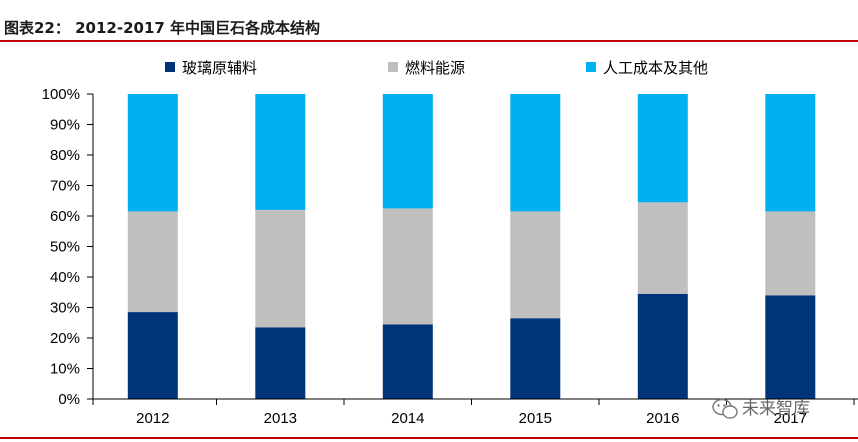 This screenshot has height=442, width=858. What do you see at coordinates (662, 418) in the screenshot?
I see `x-tick-label: 2016` at bounding box center [662, 418].